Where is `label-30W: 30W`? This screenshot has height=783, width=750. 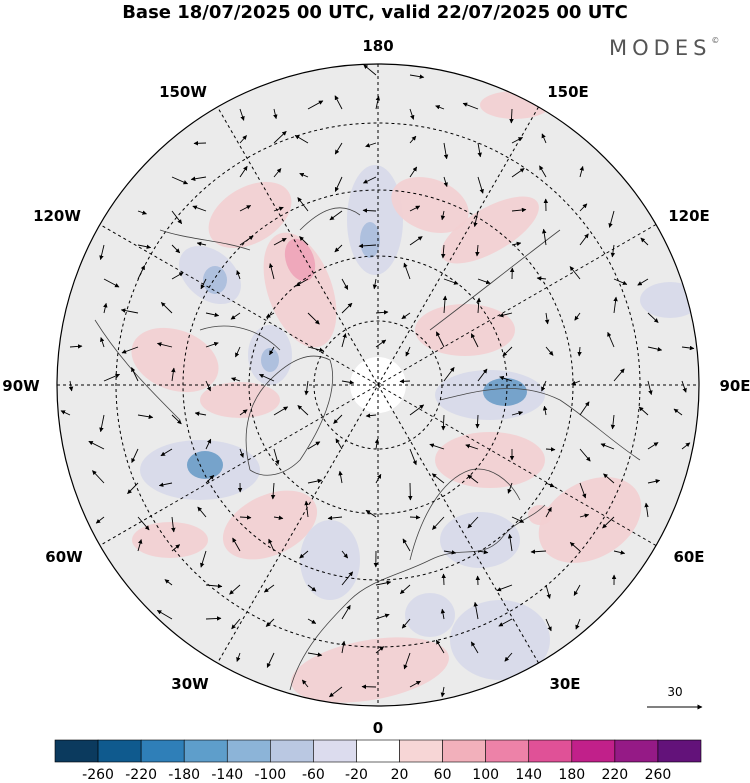
label-30W: 30W is located at coordinates (190, 684).